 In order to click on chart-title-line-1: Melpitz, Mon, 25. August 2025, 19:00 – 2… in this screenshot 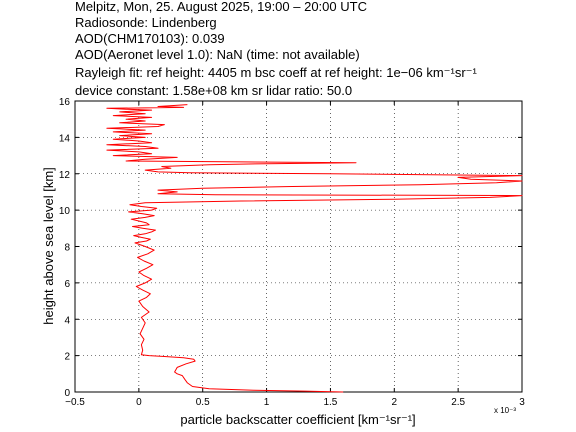, I will do `click(221, 7)`.